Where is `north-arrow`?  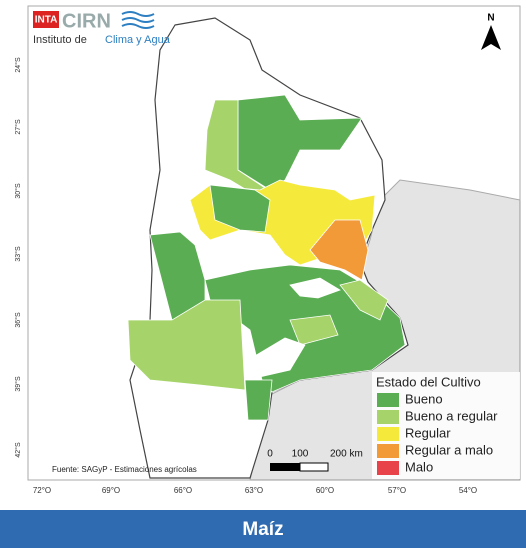 north-arrow is located at coordinates (491, 37).